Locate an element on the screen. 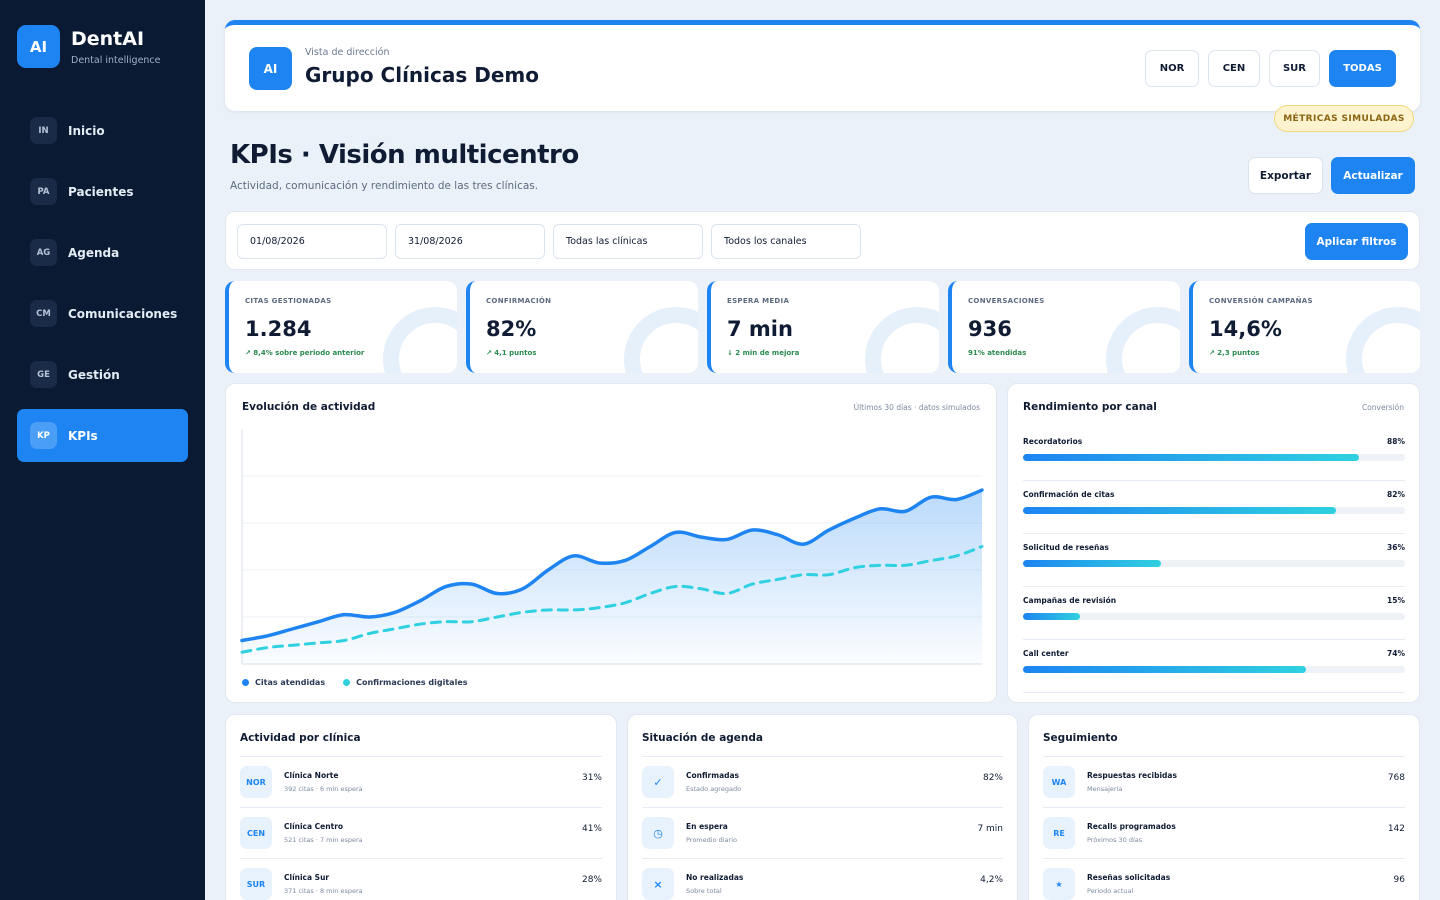 Image resolution: width=1440 pixels, height=900 pixels. channel-card-note: Conversión is located at coordinates (1382, 407).